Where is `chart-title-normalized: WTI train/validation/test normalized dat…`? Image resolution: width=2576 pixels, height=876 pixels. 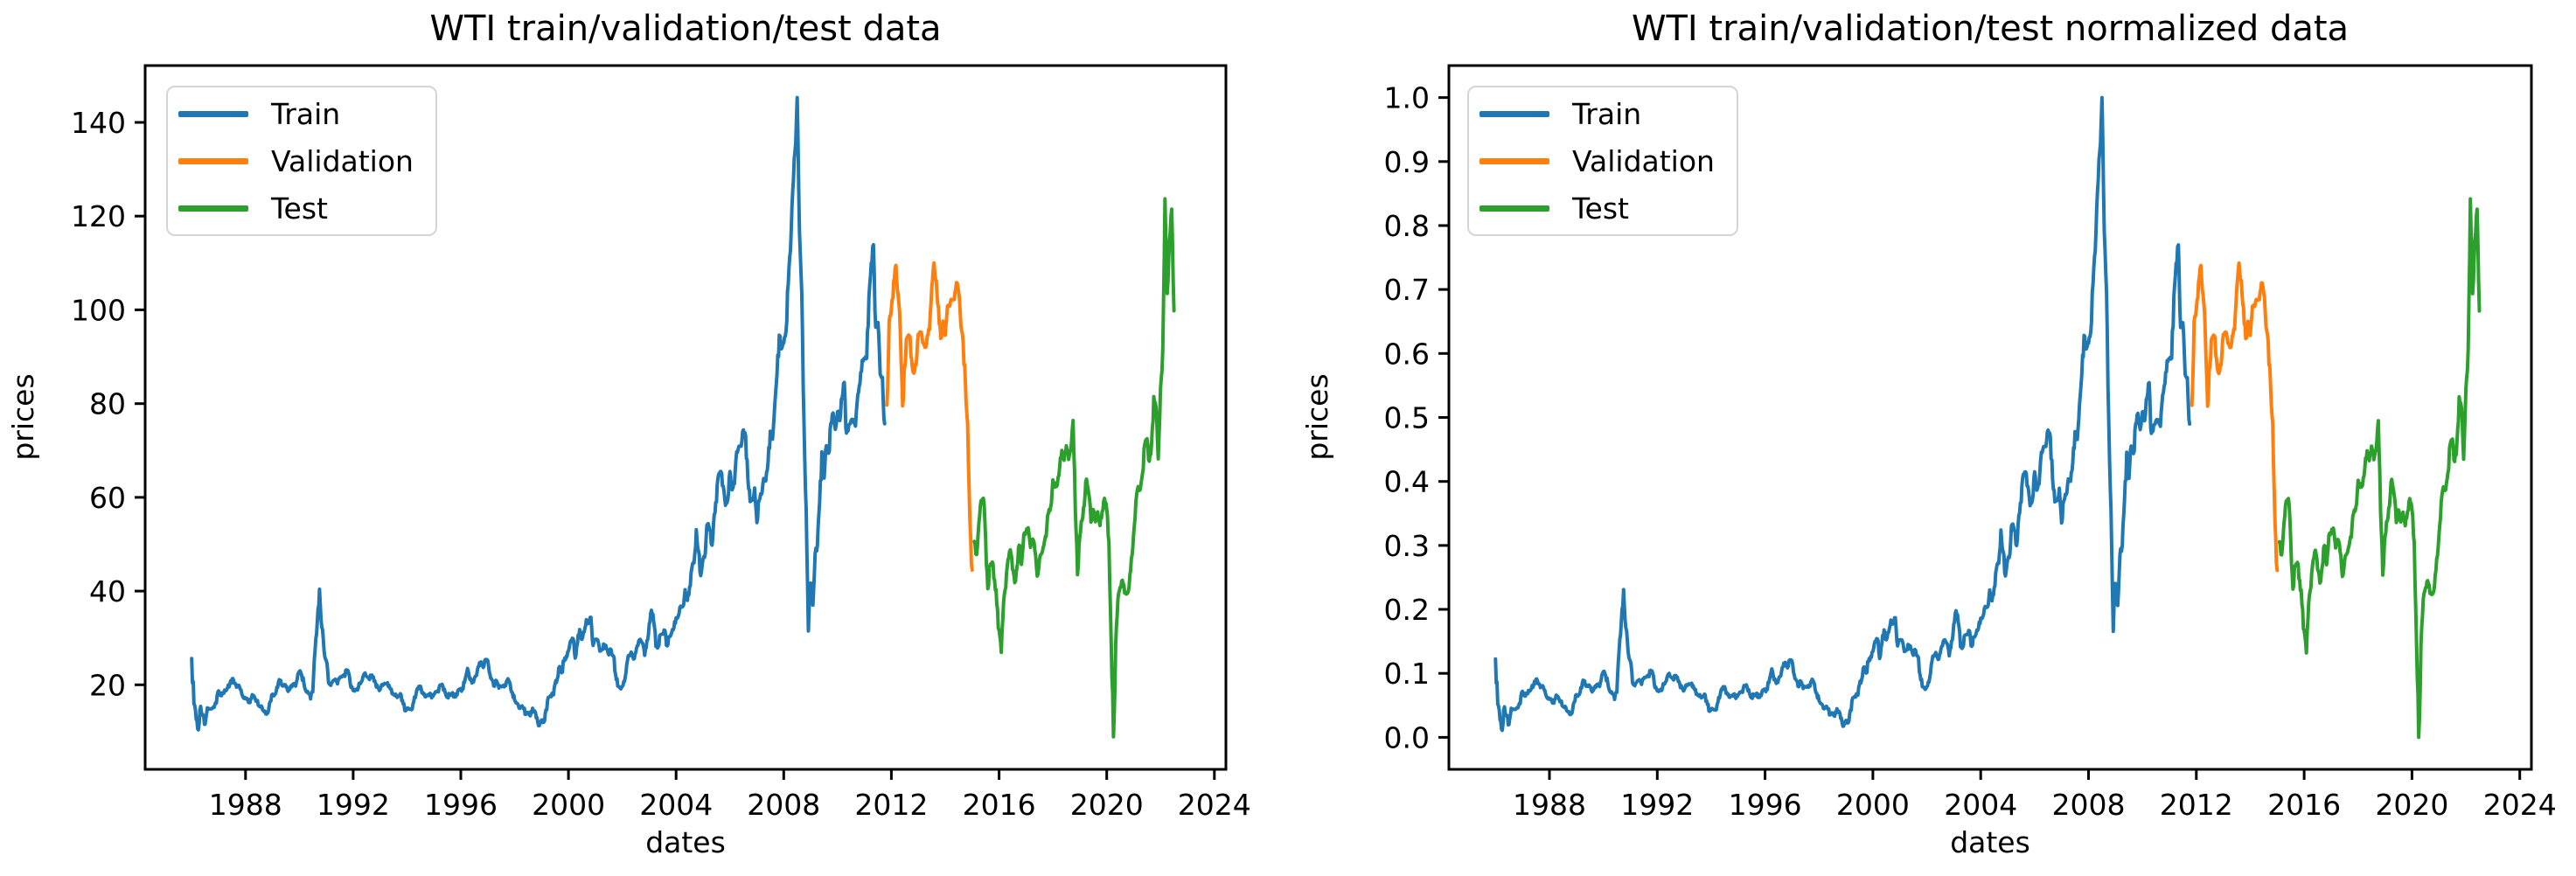
chart-title-normalized: WTI train/validation/test normalized dat… is located at coordinates (1990, 29).